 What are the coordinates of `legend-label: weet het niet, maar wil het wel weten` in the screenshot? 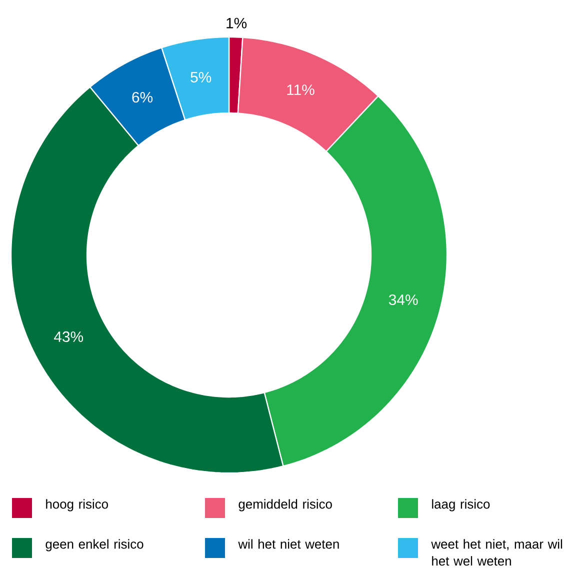 It's located at (496, 552).